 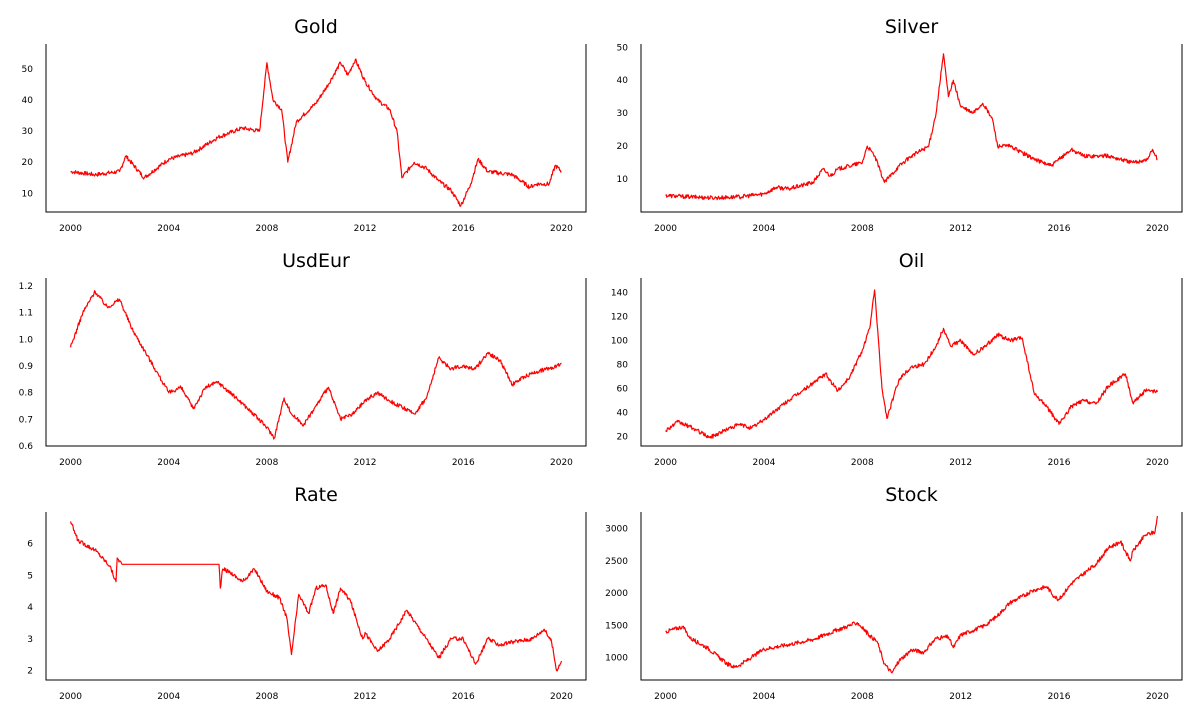 I want to click on y-tick-label: 80, so click(x=623, y=365).